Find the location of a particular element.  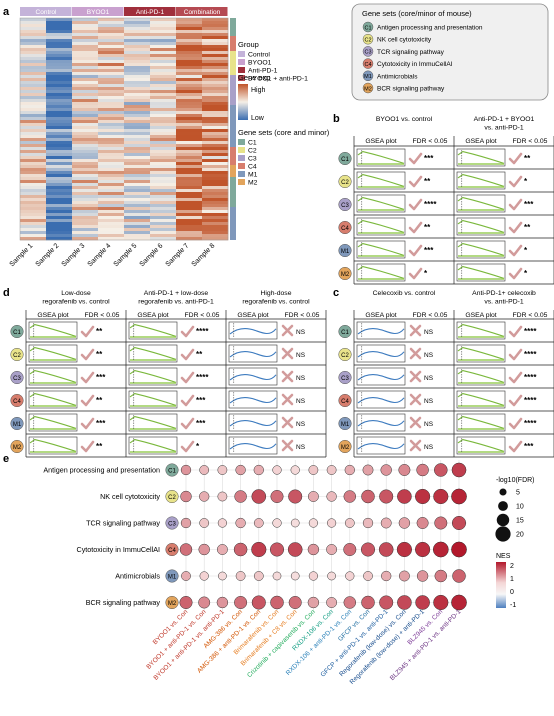

gene-set-badge-code: C2 is located at coordinates (17, 356).